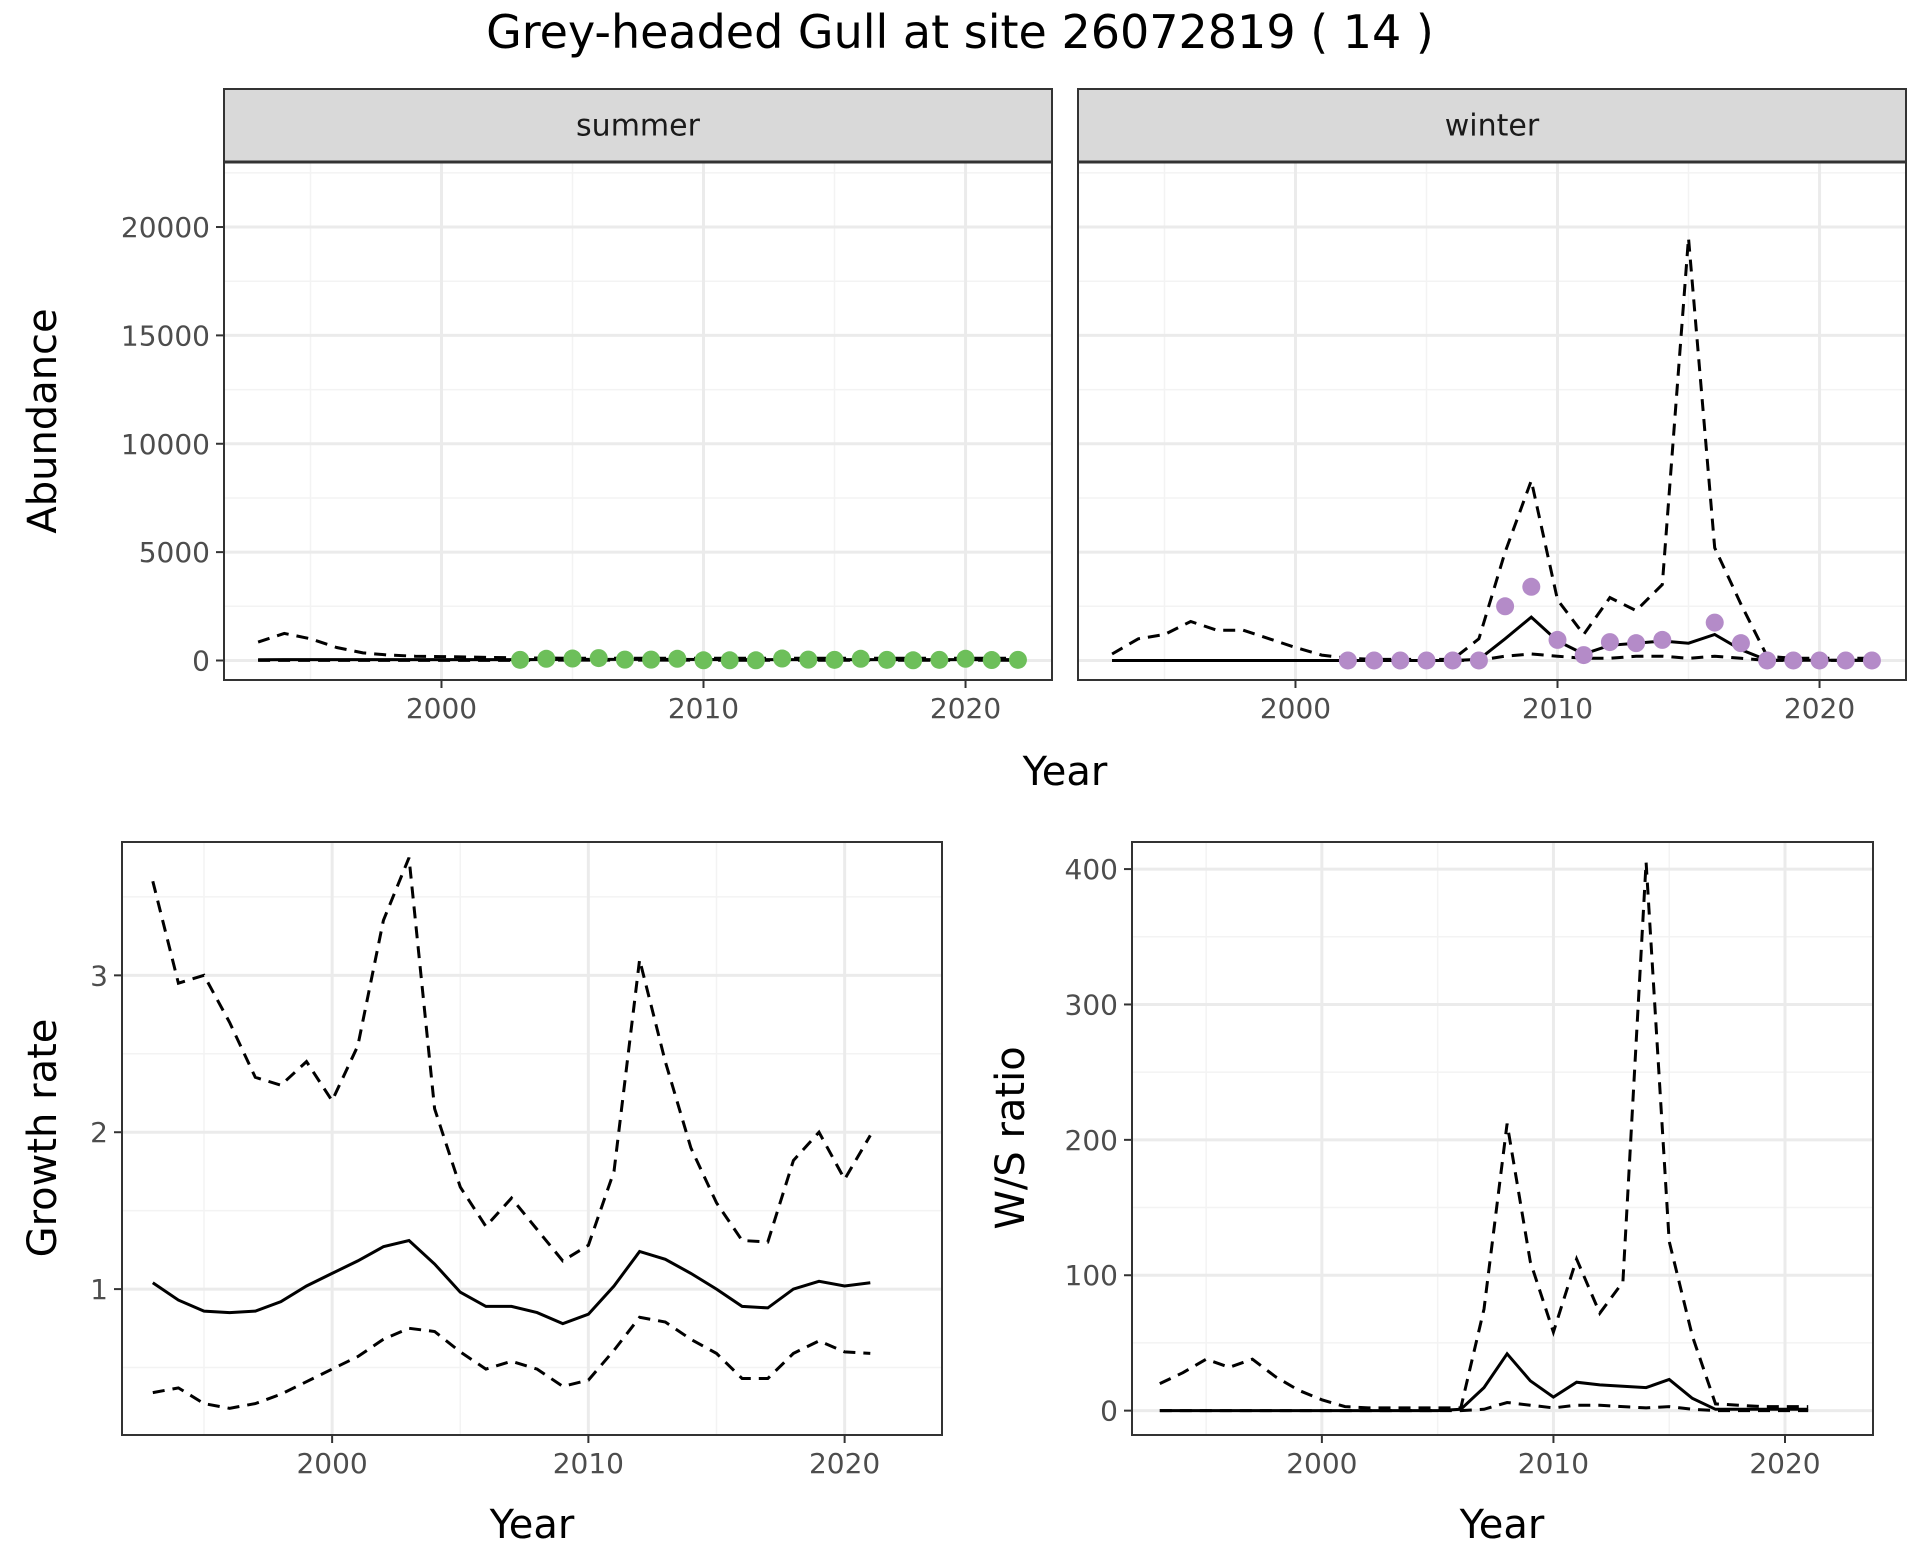 This screenshot has height=1560, width=1920. What do you see at coordinates (532, 1525) in the screenshot?
I see `x-axis-title-growth: Year` at bounding box center [532, 1525].